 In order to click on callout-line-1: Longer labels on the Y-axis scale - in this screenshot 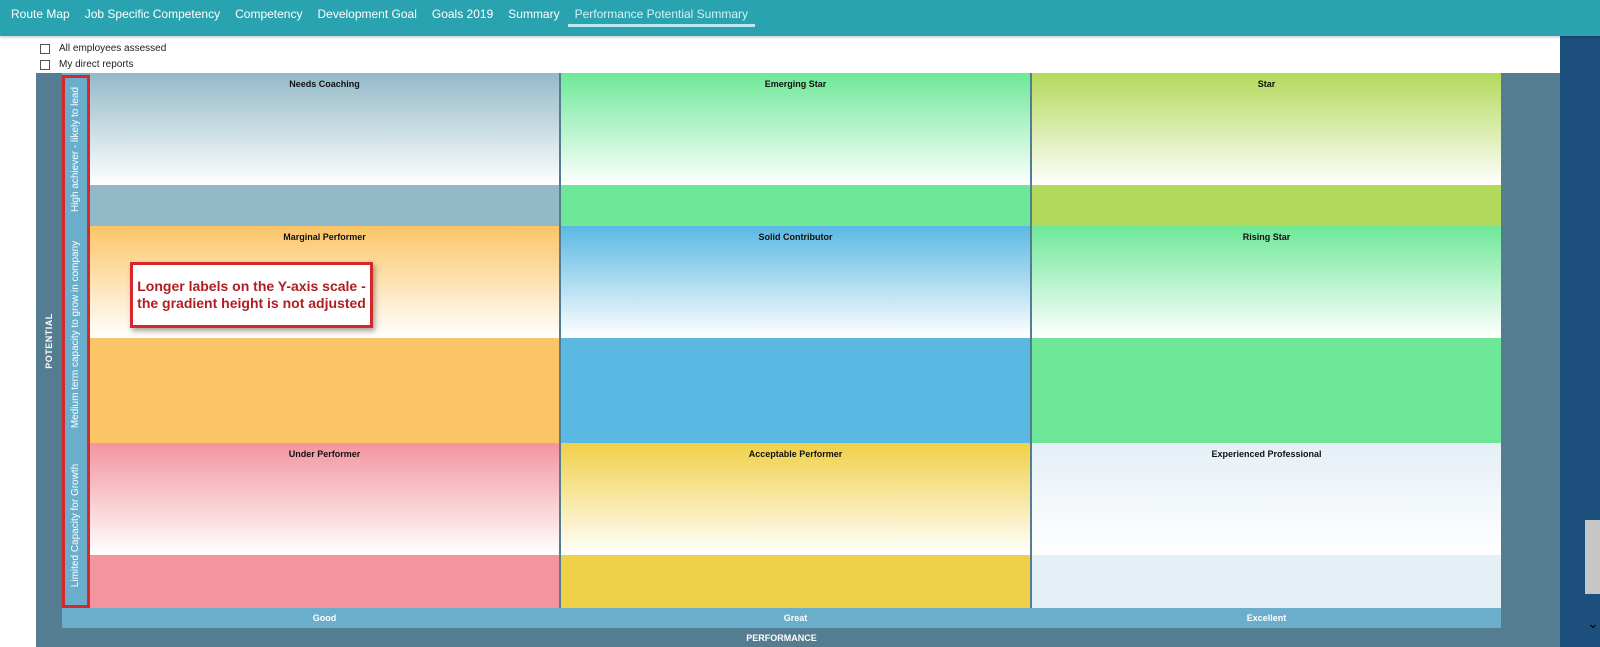, I will do `click(251, 286)`.